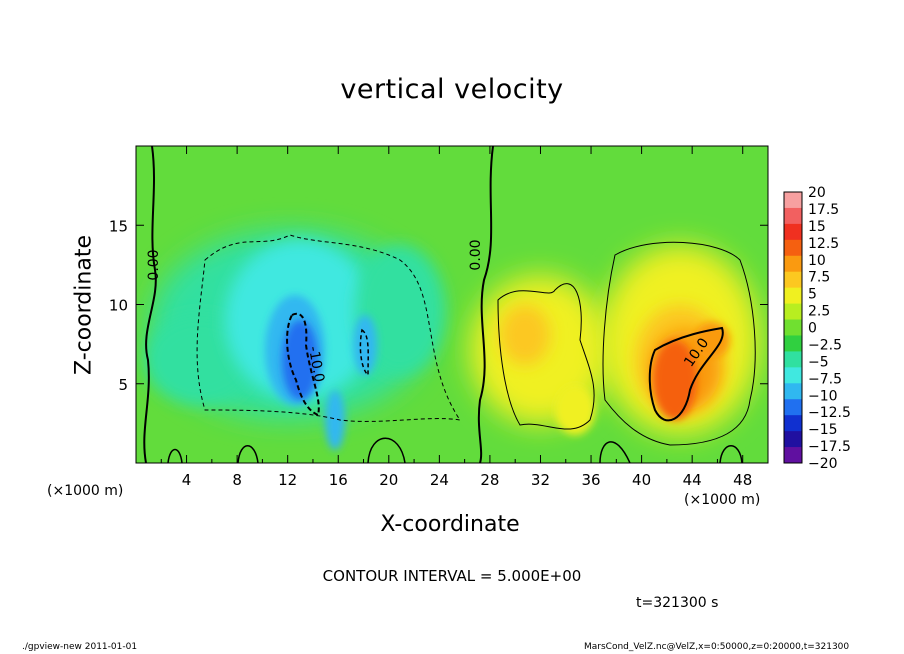  What do you see at coordinates (812, 329) in the screenshot?
I see `colorbar-label-8: 0` at bounding box center [812, 329].